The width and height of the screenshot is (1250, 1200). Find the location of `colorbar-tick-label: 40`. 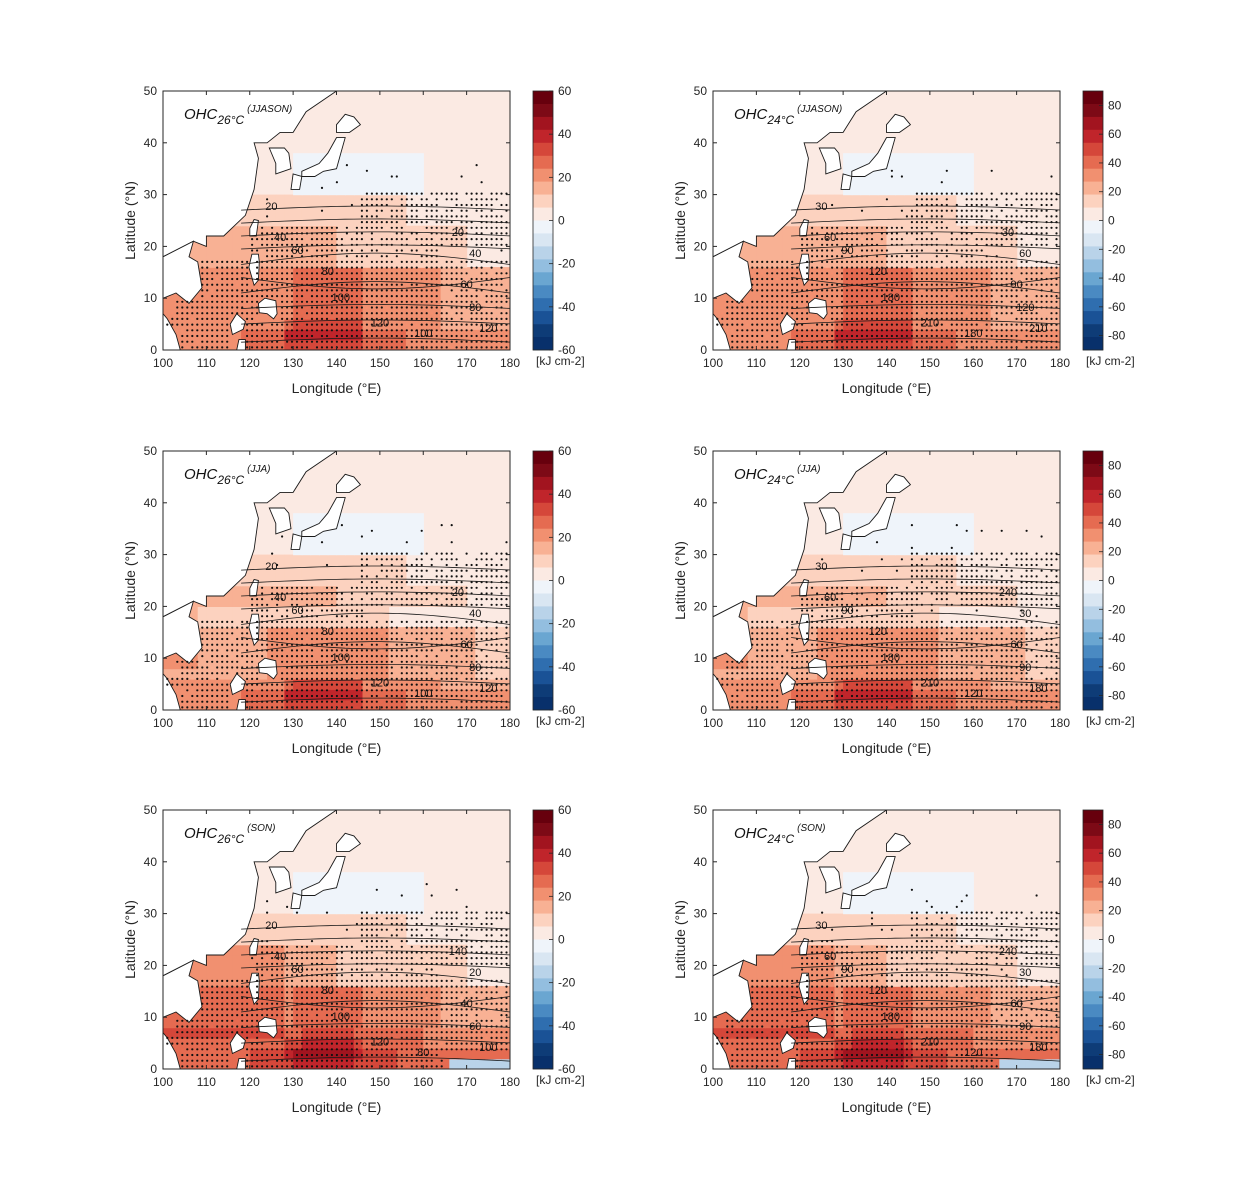

colorbar-tick-label: 40 is located at coordinates (1115, 523).